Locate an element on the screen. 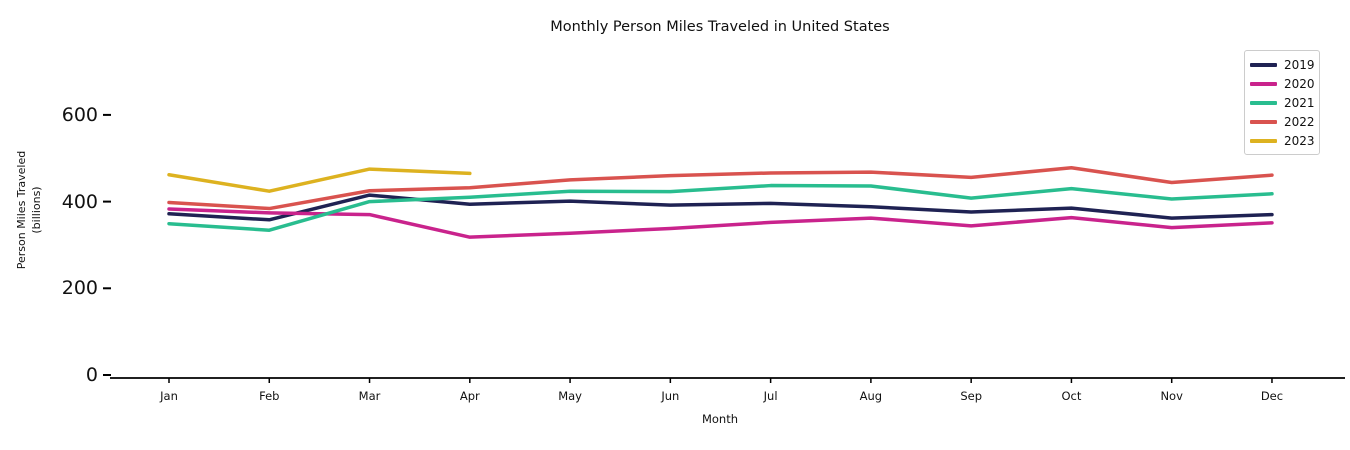  legend-label: 2021 is located at coordinates (1299, 102).